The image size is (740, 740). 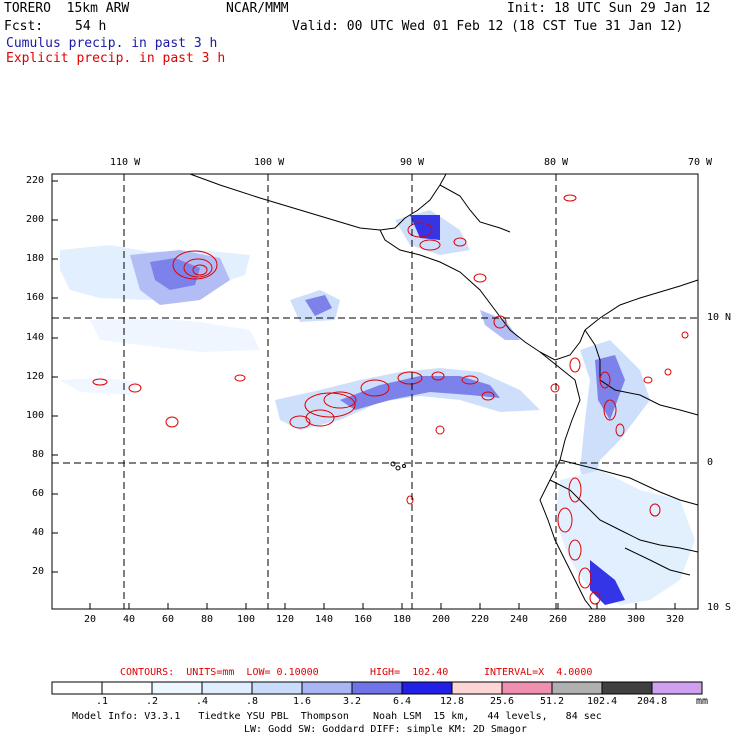 I want to click on colorbar-label: .2, so click(x=152, y=701).